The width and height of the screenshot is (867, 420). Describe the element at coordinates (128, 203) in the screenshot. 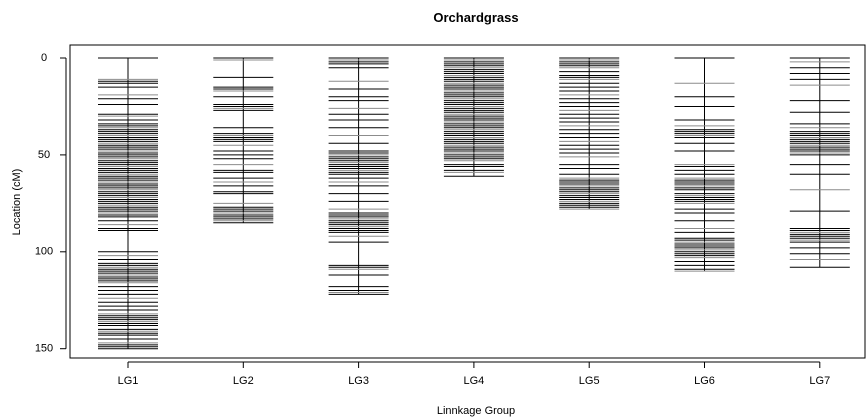

I see `linkage-group-lg1` at that location.